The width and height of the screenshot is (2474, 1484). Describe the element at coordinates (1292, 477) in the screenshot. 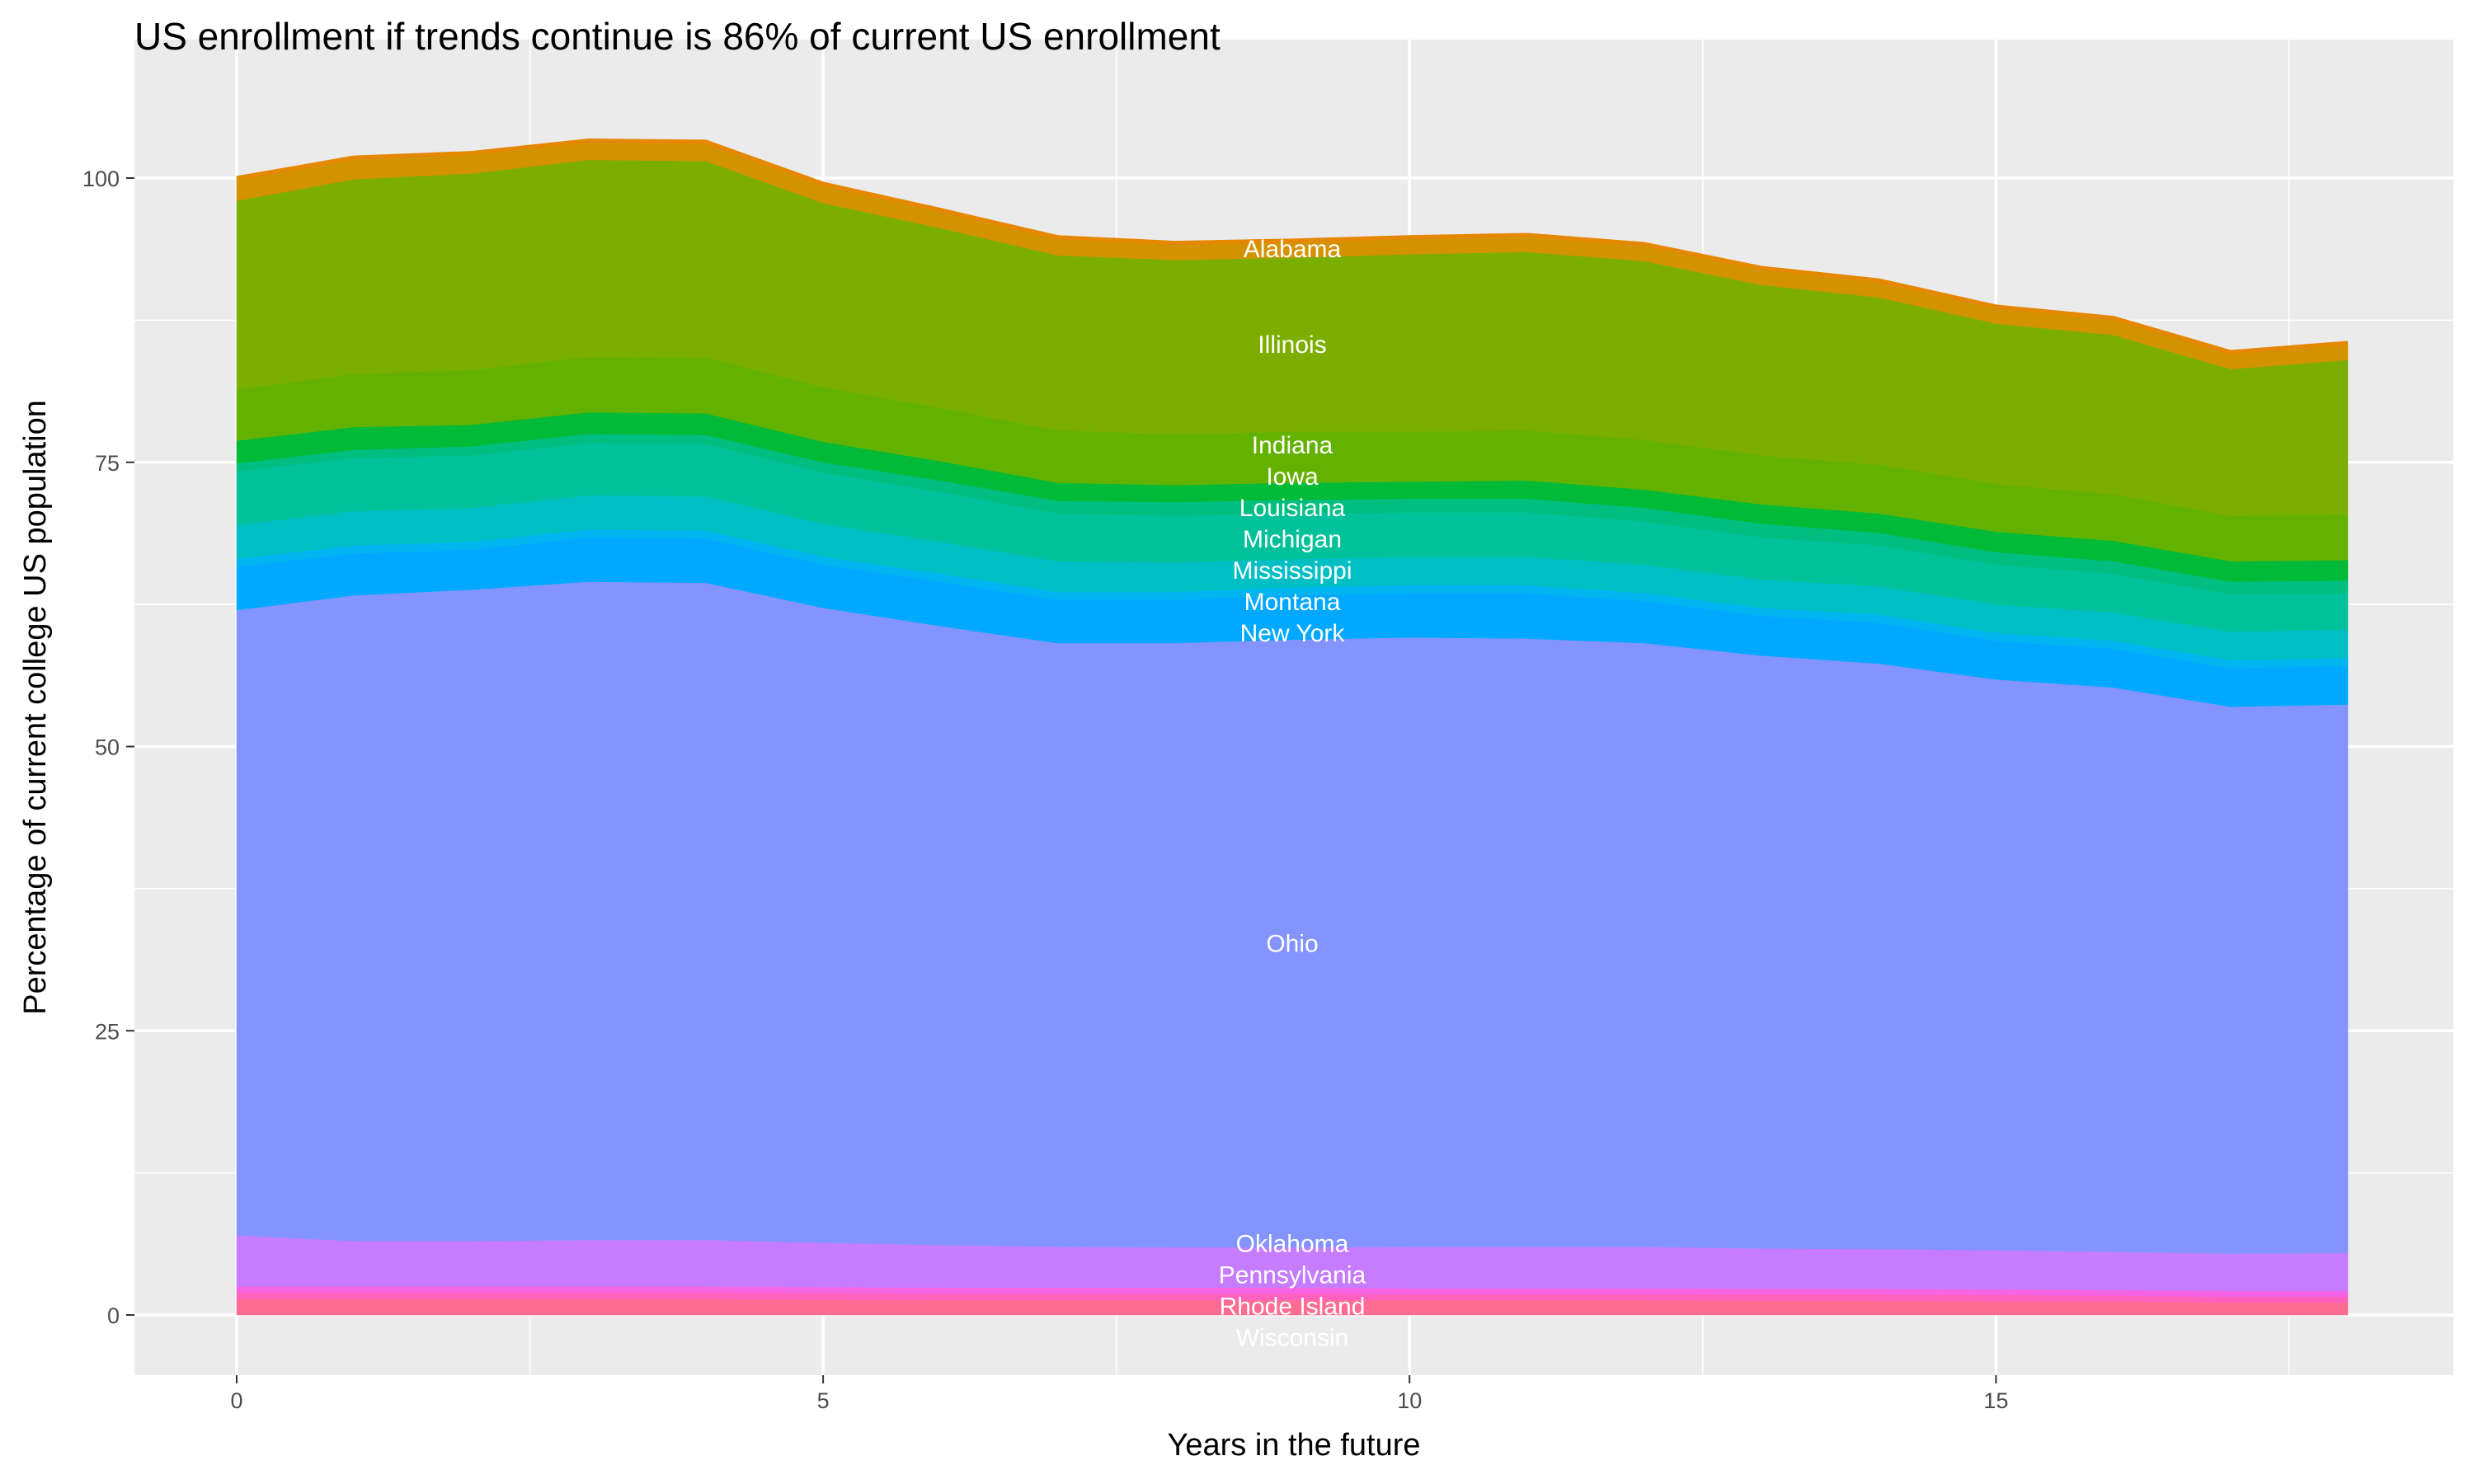

I see `series-label: Iowa` at that location.